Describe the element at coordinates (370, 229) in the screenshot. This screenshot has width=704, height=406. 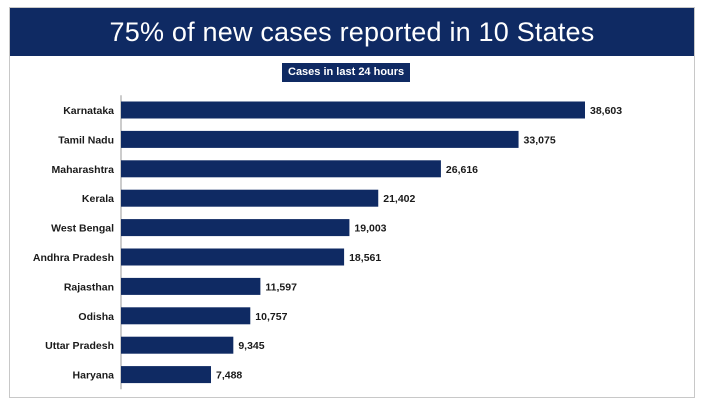
I see `value-label-west-bengal: 19,003` at that location.